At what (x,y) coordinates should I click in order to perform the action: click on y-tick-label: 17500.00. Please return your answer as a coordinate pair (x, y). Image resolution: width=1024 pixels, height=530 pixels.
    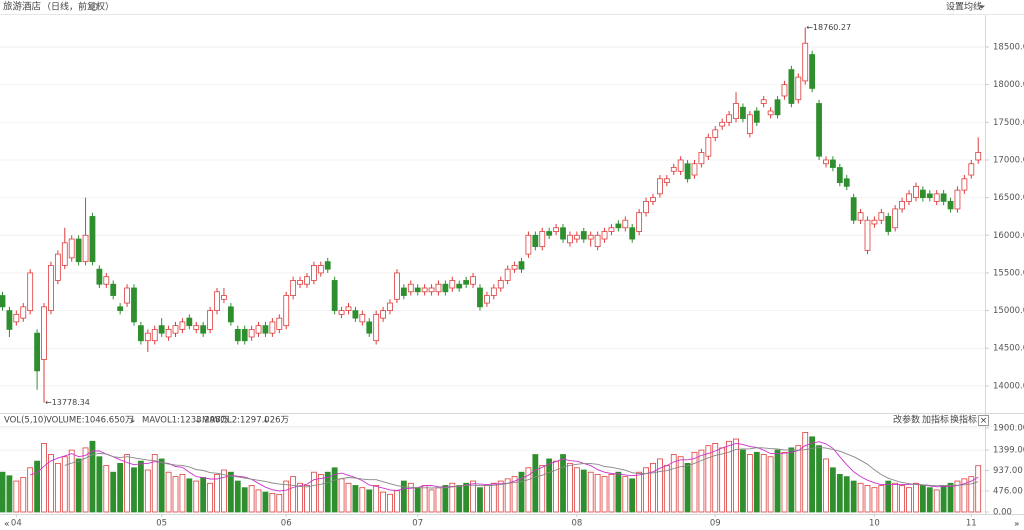
    Looking at the image, I should click on (1008, 123).